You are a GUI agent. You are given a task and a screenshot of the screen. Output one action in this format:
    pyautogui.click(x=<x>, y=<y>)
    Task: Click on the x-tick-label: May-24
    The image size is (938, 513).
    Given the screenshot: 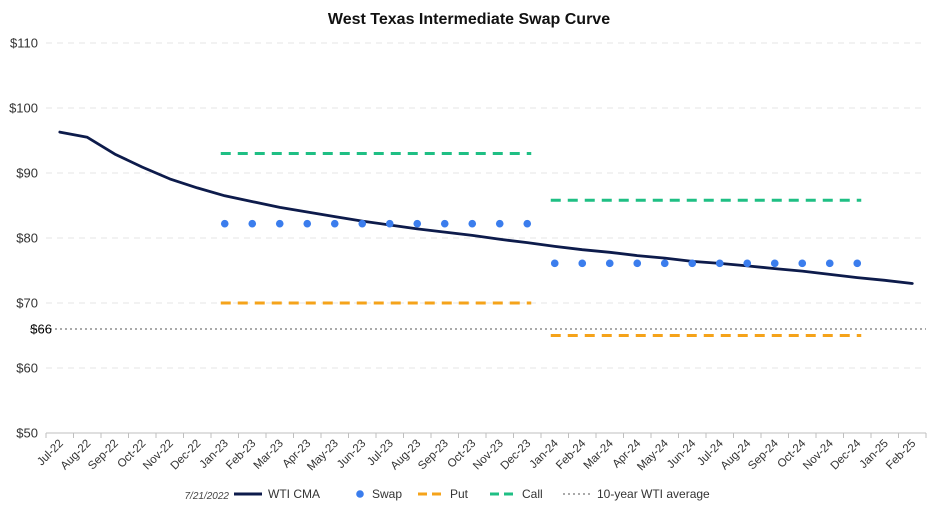 What is the action you would take?
    pyautogui.click(x=653, y=455)
    